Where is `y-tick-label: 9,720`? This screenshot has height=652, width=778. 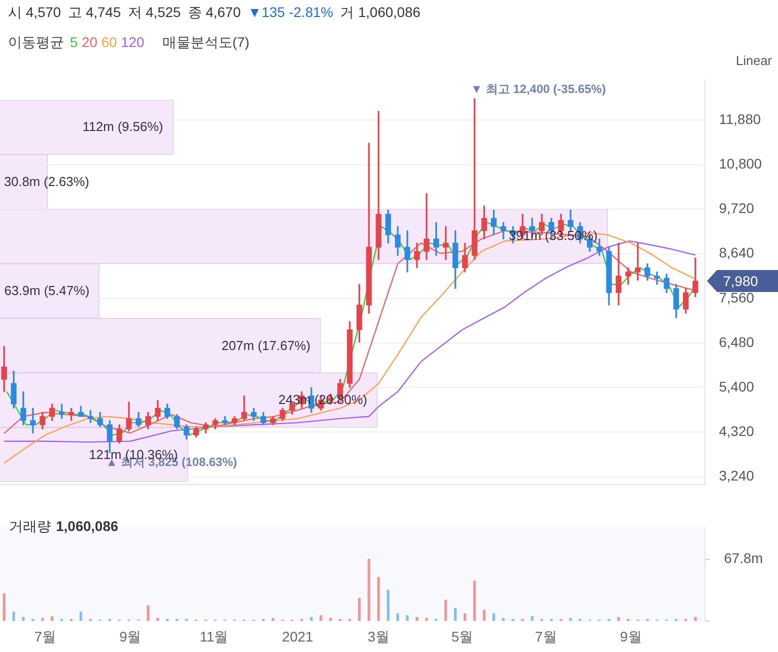
y-tick-label: 9,720 is located at coordinates (736, 208).